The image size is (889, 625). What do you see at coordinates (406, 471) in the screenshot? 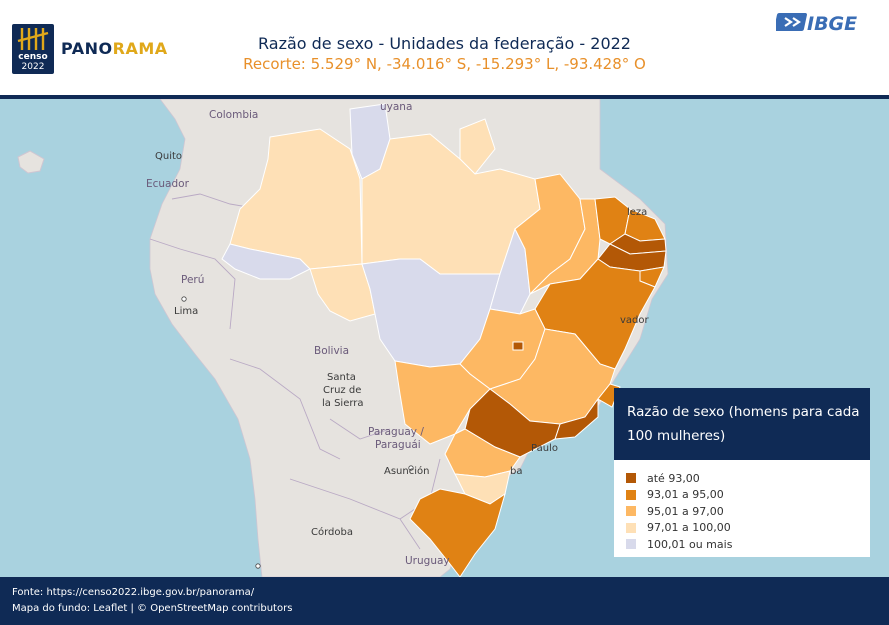
I see `label-asuncion: Asunción` at bounding box center [406, 471].